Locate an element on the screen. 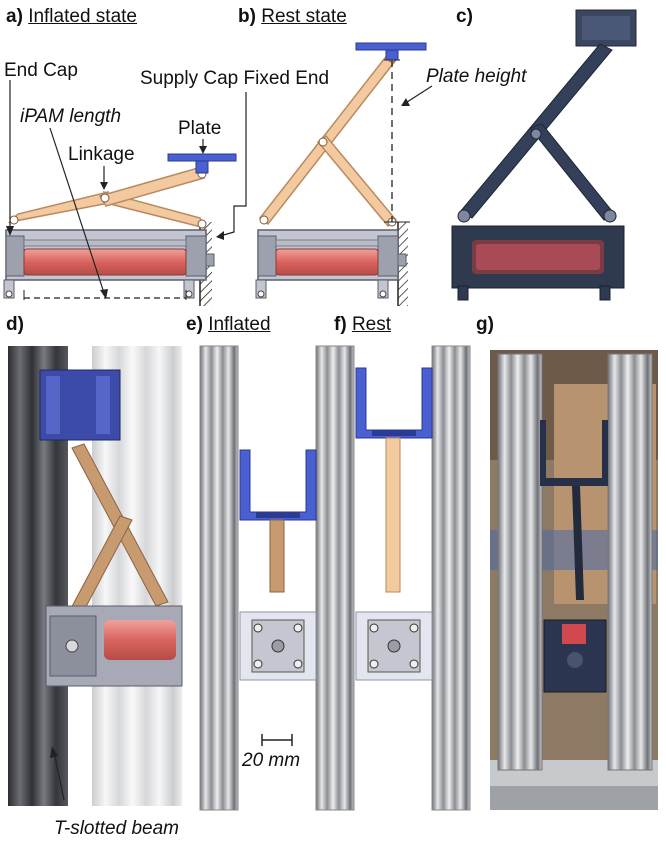 The image size is (666, 842). plate-a is located at coordinates (202, 157).